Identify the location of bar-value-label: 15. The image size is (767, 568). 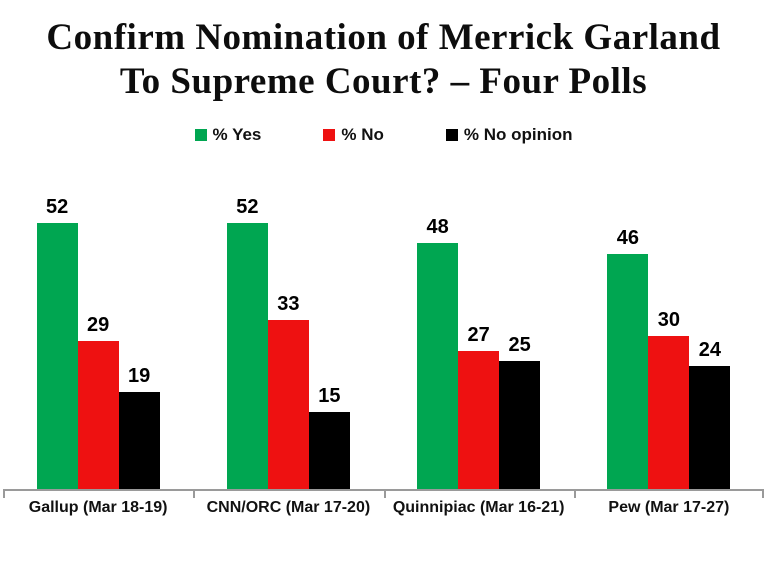
(329, 396).